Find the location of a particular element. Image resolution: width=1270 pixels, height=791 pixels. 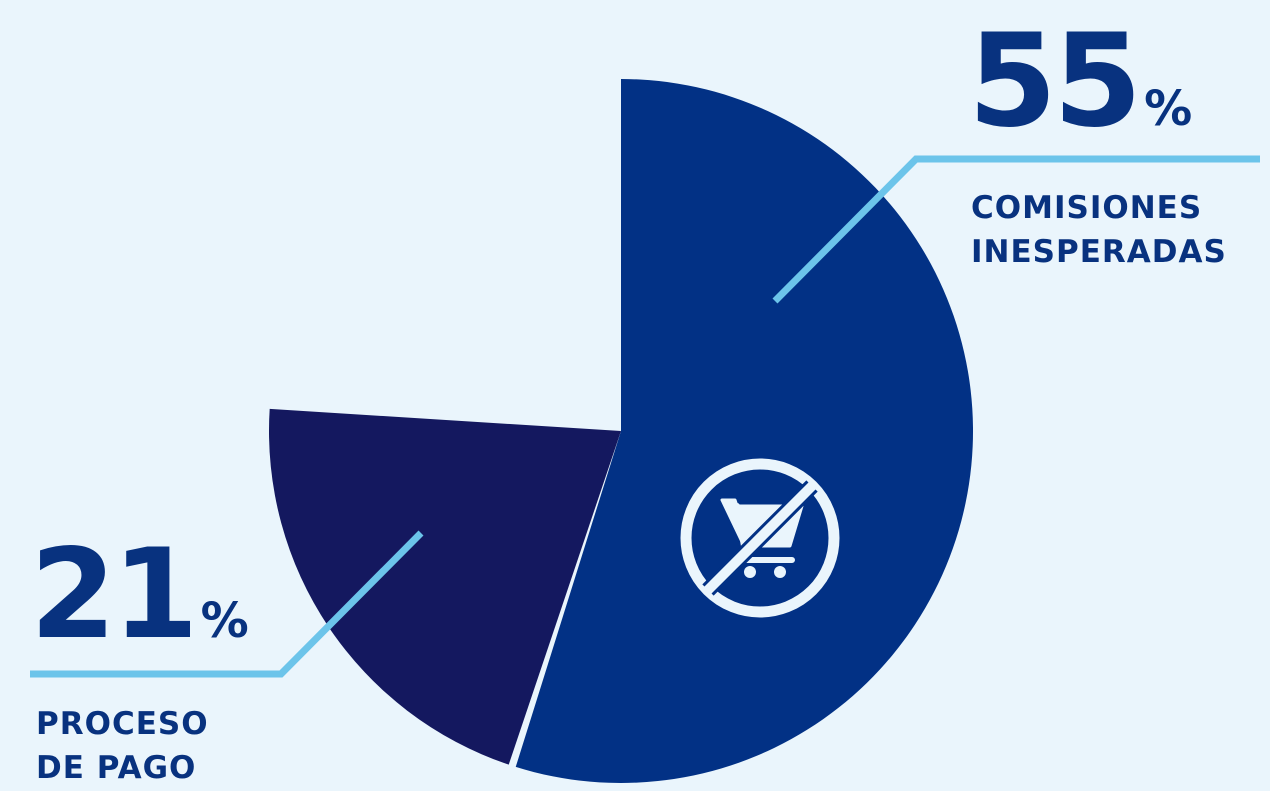

icon-ring is located at coordinates (760, 538).